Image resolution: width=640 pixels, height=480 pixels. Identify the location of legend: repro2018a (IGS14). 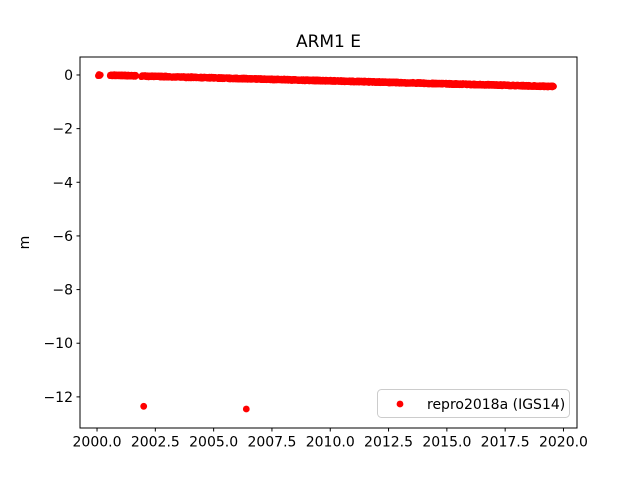
(473, 403).